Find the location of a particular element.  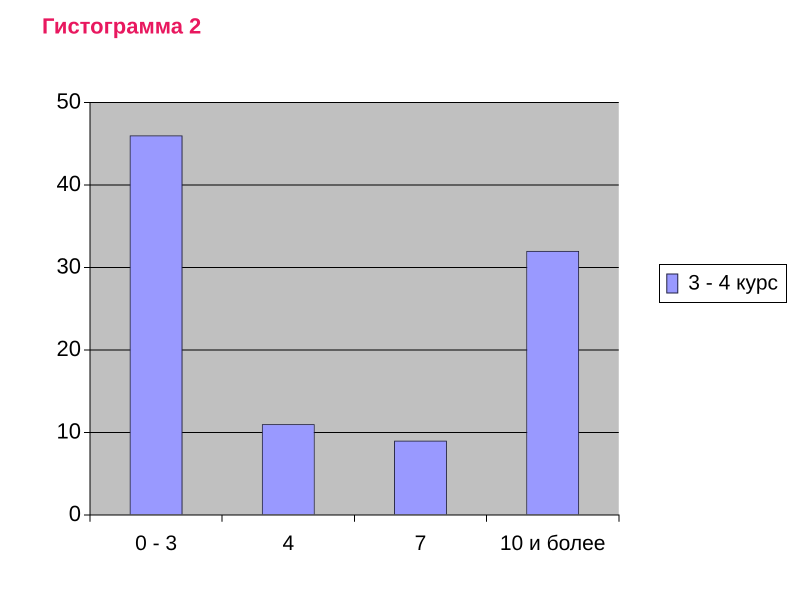

y-tick-label: 10 is located at coordinates (68, 431).